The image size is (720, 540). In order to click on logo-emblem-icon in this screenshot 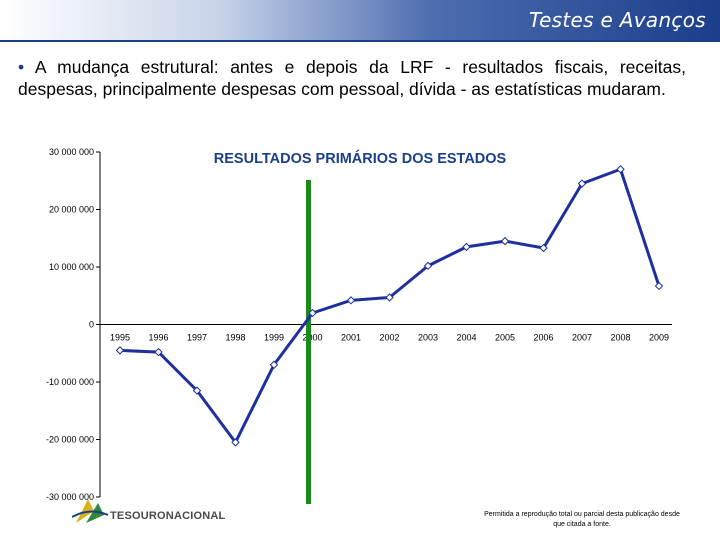, I will do `click(90, 511)`.